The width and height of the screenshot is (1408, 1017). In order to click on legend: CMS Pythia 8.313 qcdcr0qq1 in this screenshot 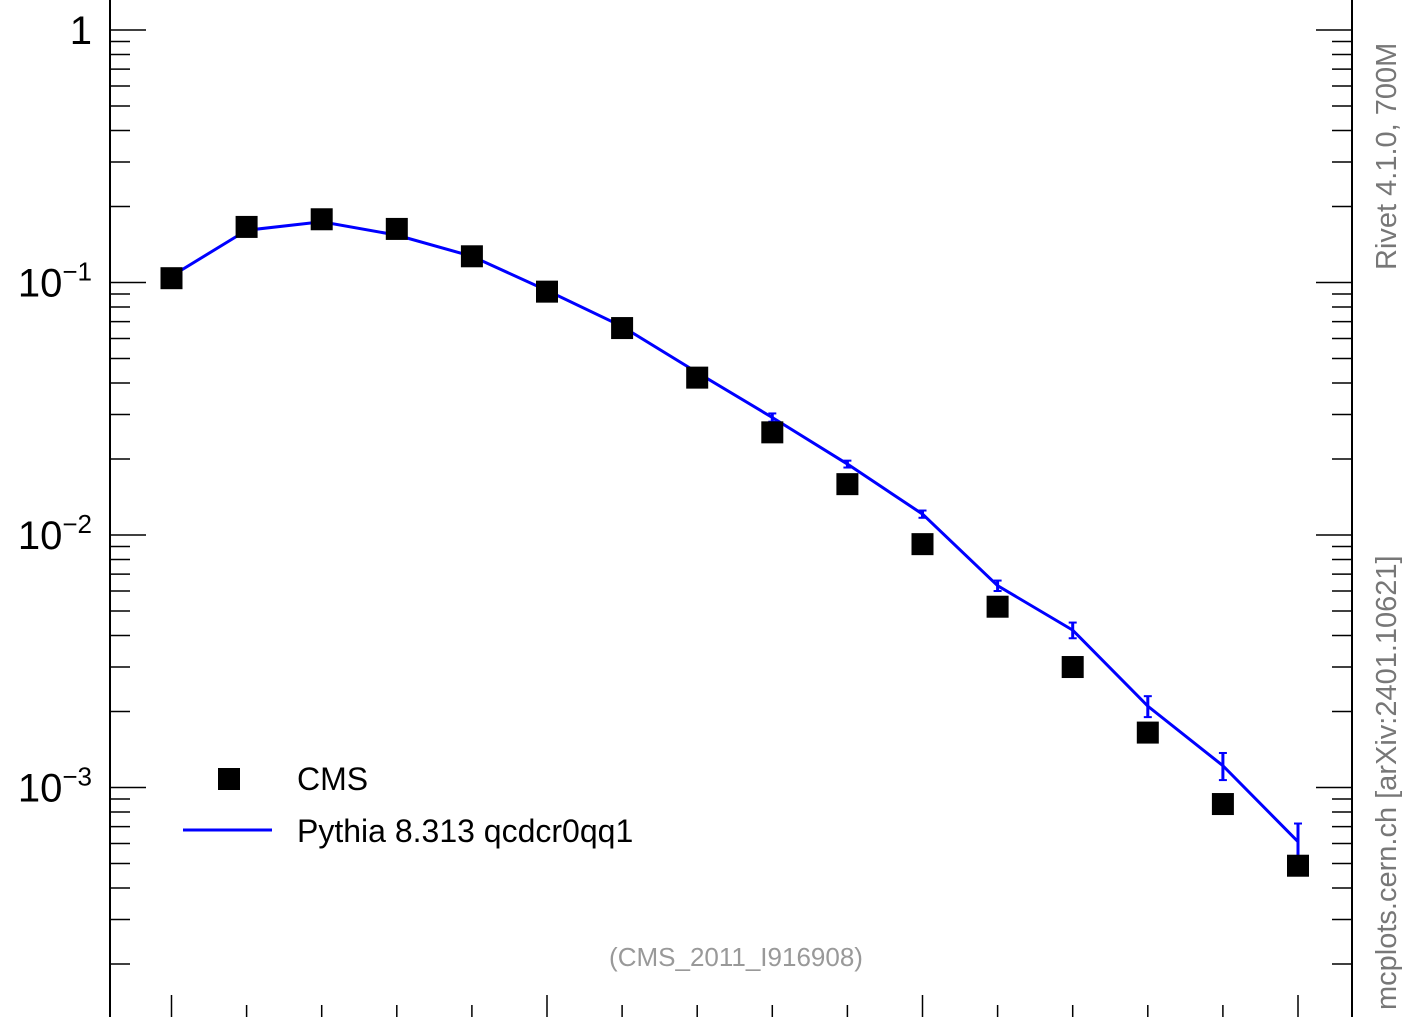, I will do `click(408, 805)`.